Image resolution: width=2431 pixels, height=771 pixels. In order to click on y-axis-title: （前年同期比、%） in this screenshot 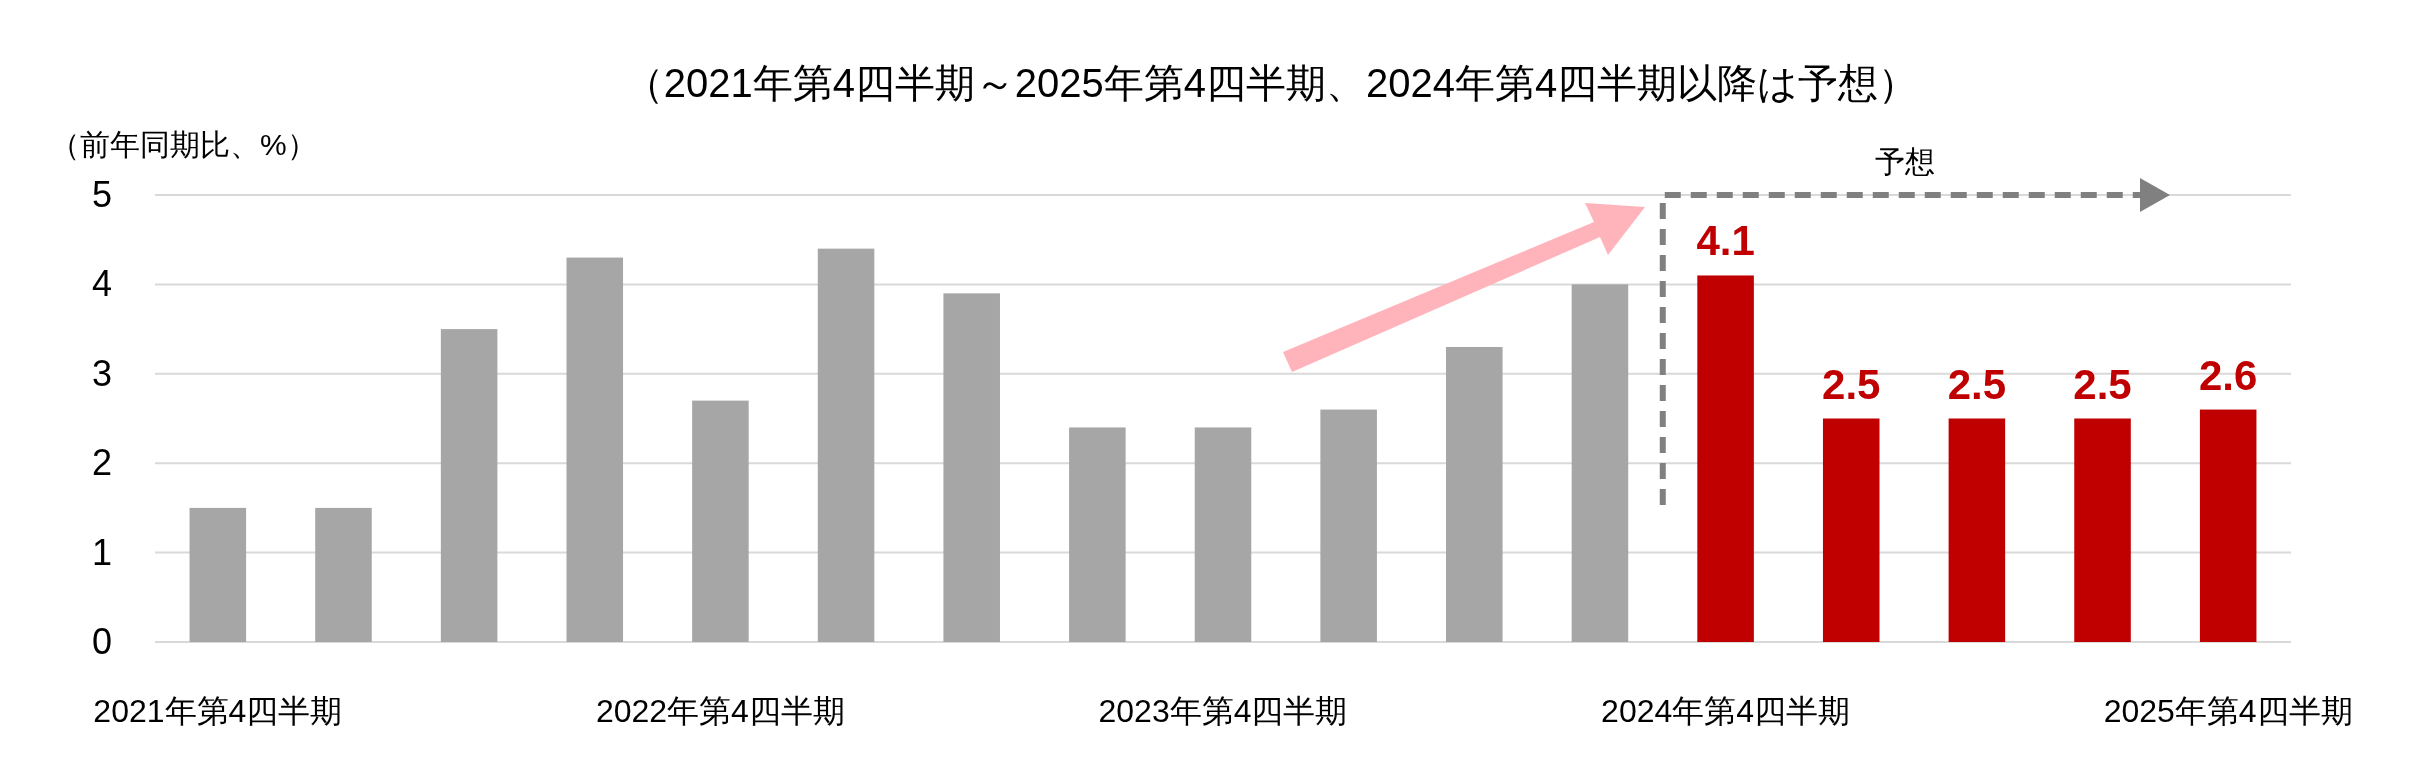, I will do `click(183, 144)`.